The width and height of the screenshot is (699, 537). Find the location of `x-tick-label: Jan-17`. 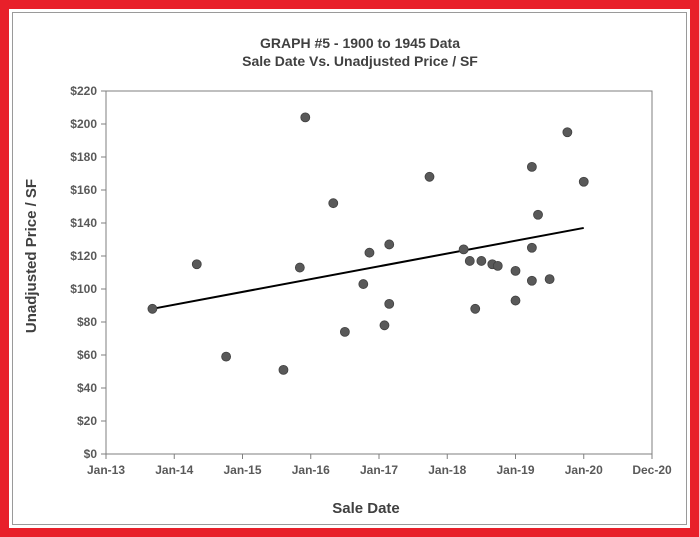

x-tick-label: Jan-17 is located at coordinates (379, 470).